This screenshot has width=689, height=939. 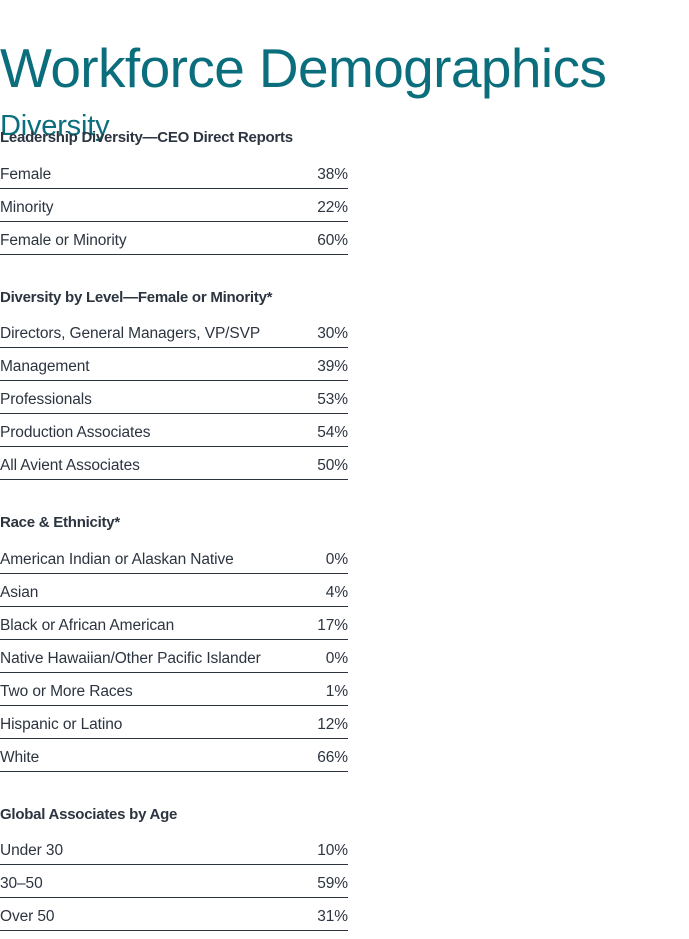 What do you see at coordinates (313, 914) in the screenshot?
I see `row-value: 31%` at bounding box center [313, 914].